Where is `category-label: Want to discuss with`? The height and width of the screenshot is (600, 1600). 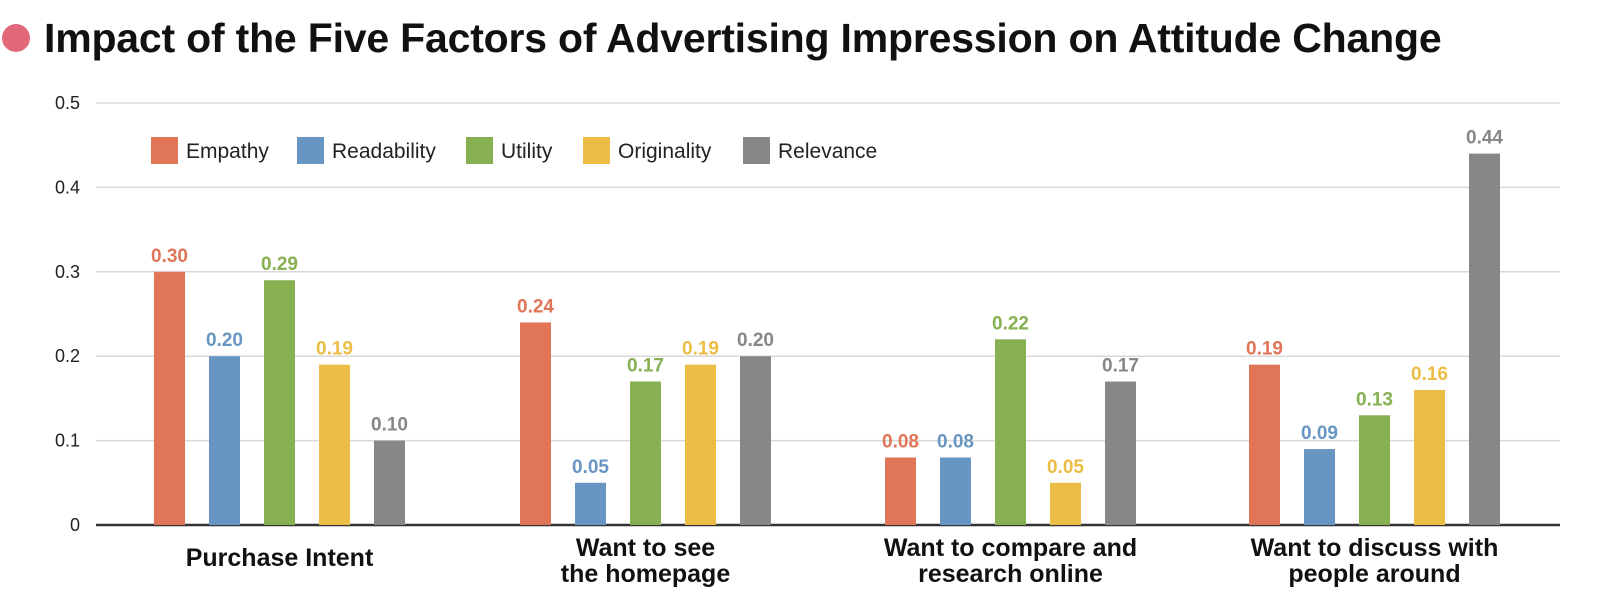 category-label: Want to discuss with is located at coordinates (1375, 548).